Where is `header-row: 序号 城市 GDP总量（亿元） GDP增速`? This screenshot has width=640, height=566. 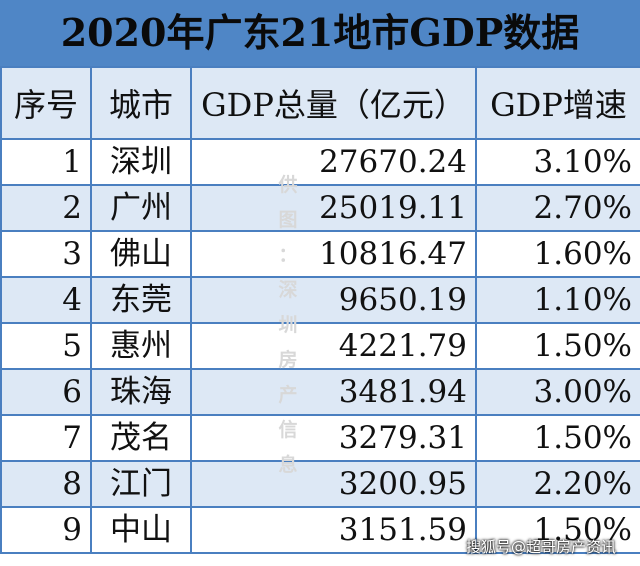 header-row: 序号 城市 GDP总量（亿元） GDP增速 is located at coordinates (320, 103).